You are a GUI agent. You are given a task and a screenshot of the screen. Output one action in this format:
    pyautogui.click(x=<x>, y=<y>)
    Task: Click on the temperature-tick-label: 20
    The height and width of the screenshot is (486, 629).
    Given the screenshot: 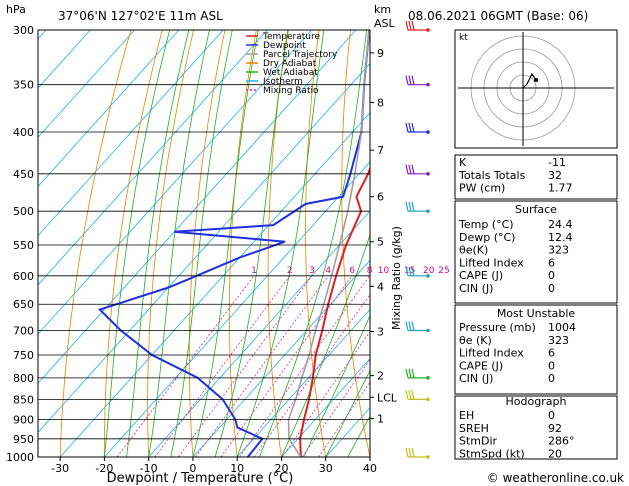 What is the action you would take?
    pyautogui.click(x=281, y=468)
    